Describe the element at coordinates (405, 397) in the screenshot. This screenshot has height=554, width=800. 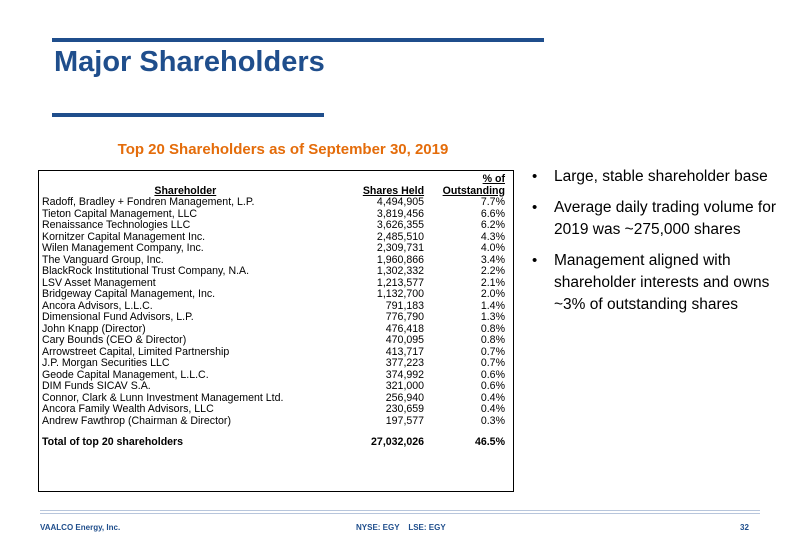
I see `shares-held: 256,940` at that location.